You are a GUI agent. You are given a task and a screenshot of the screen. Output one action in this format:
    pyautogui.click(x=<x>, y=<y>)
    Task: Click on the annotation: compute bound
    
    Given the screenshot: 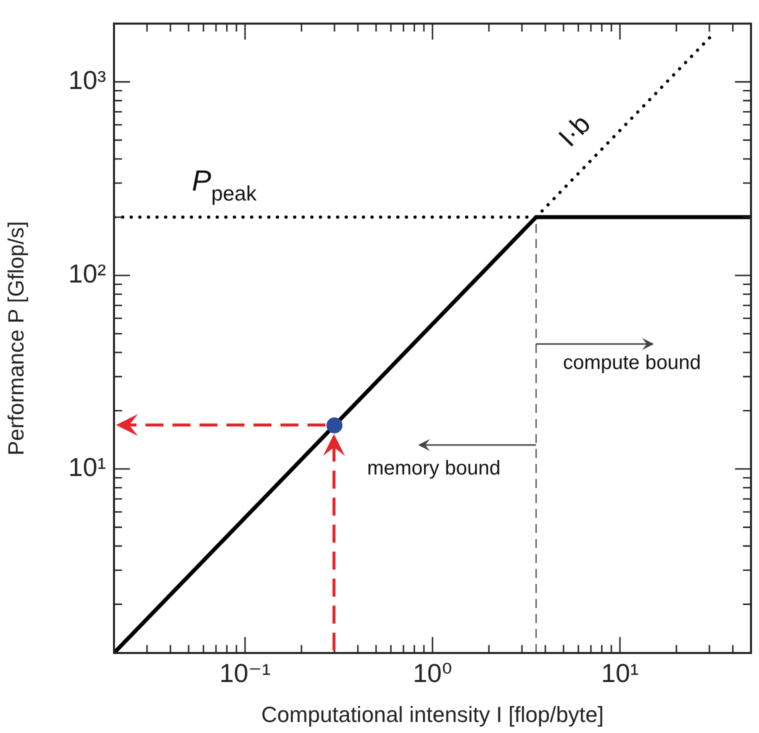 What is the action you would take?
    pyautogui.click(x=631, y=363)
    